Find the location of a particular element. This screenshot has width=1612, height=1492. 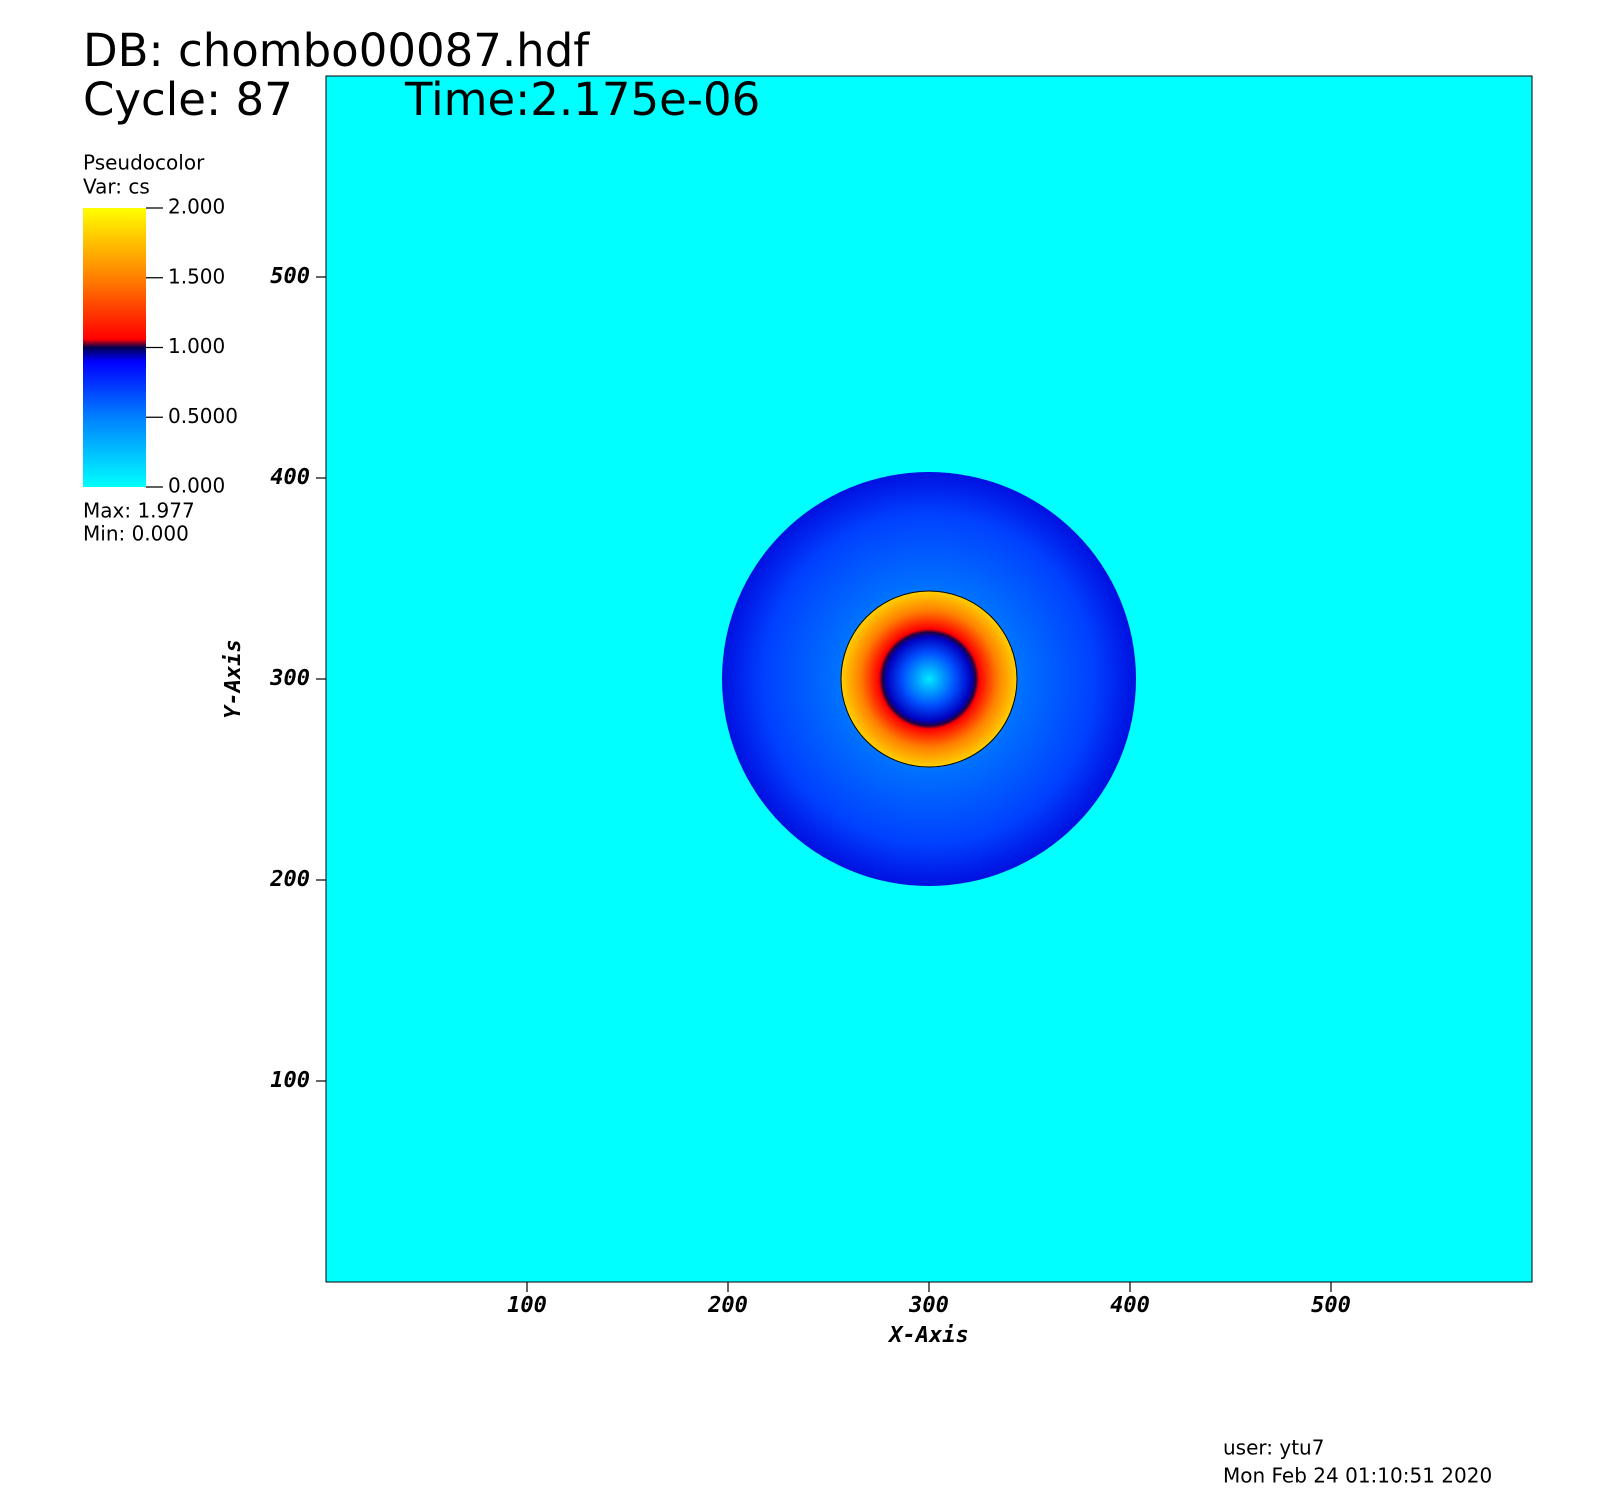

y-axis-label: Y-Axis is located at coordinates (233, 678).